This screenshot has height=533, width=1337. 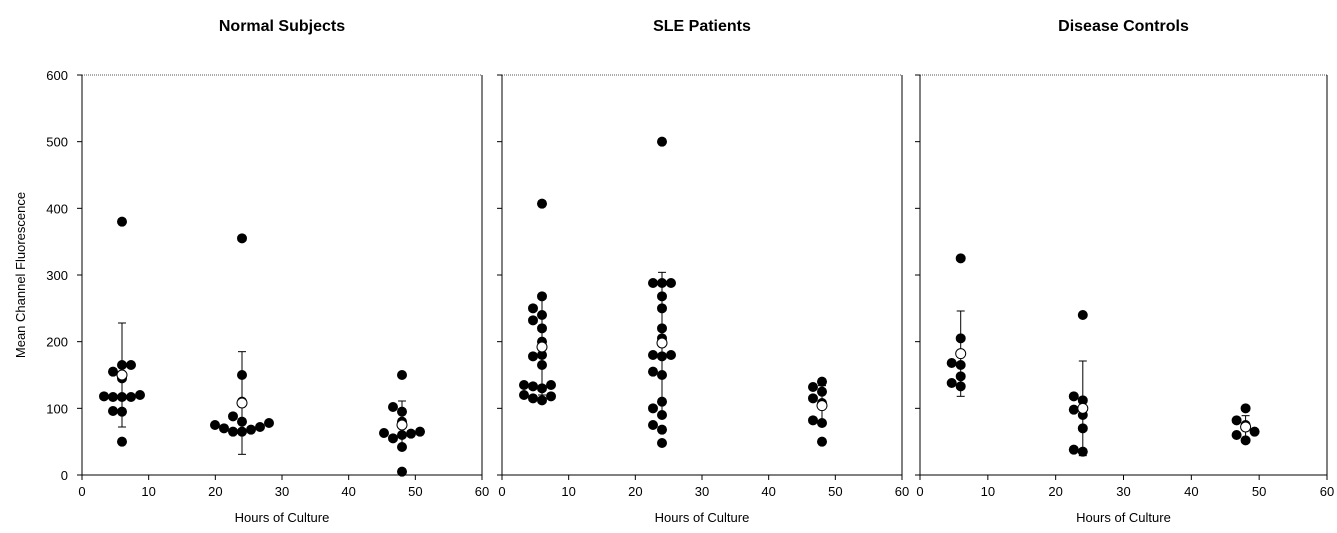 What do you see at coordinates (282, 26) in the screenshot?
I see `panel-title: Normal Subjects` at bounding box center [282, 26].